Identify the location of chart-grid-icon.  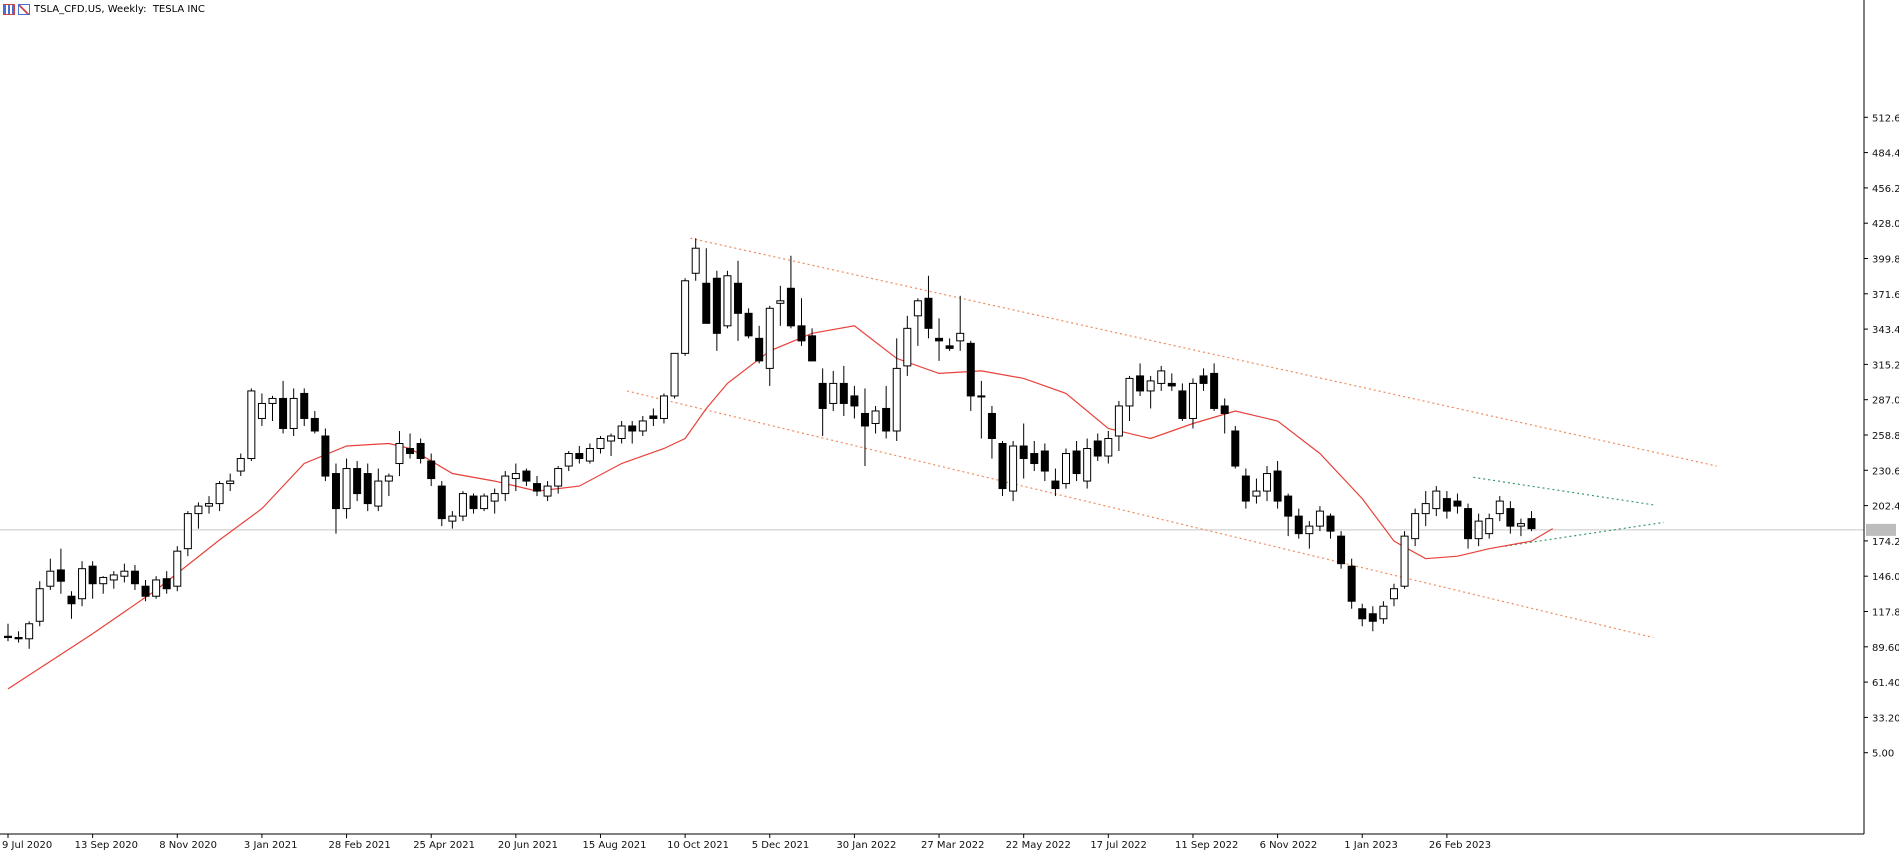
(9, 9).